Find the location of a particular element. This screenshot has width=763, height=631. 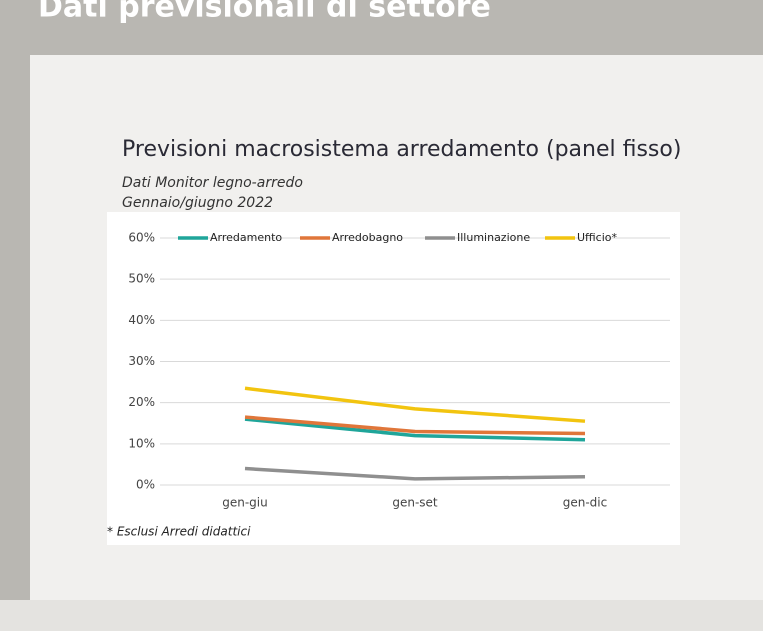

legend-label: Arredamento is located at coordinates (246, 237).